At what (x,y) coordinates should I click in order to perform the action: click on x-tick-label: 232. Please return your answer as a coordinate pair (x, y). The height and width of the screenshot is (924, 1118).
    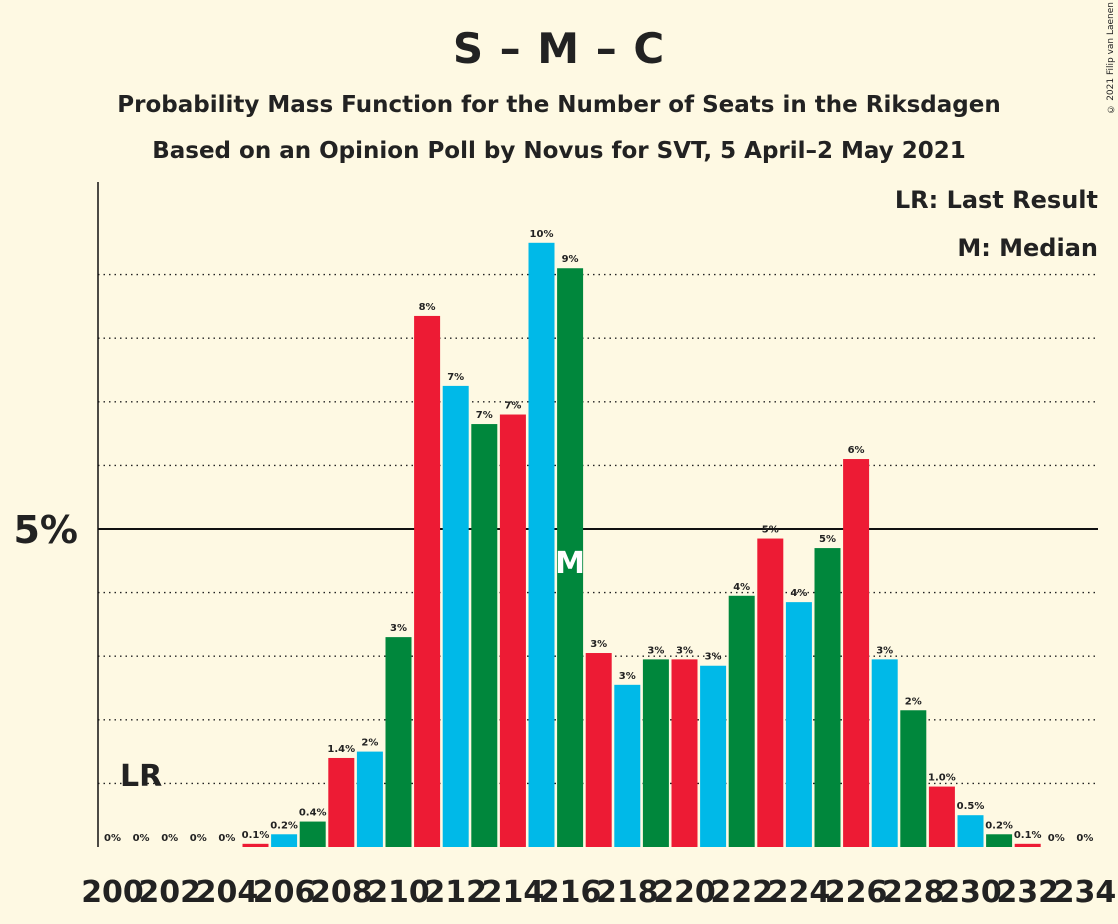
    Looking at the image, I should click on (1027, 892).